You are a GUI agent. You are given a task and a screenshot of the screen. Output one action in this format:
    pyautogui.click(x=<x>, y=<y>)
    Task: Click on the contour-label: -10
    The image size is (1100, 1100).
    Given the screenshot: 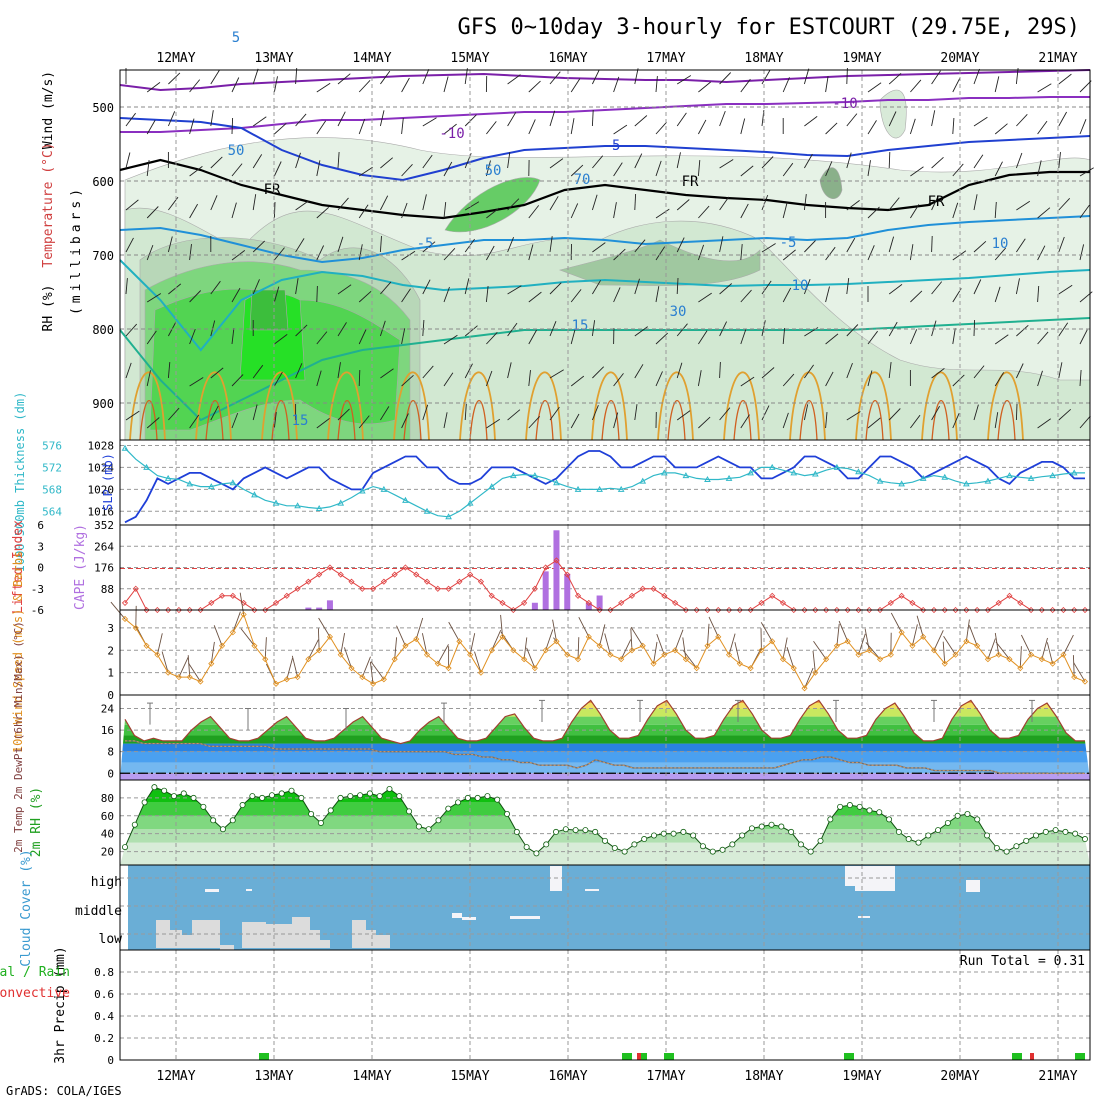 What is the action you would take?
    pyautogui.click(x=844, y=104)
    